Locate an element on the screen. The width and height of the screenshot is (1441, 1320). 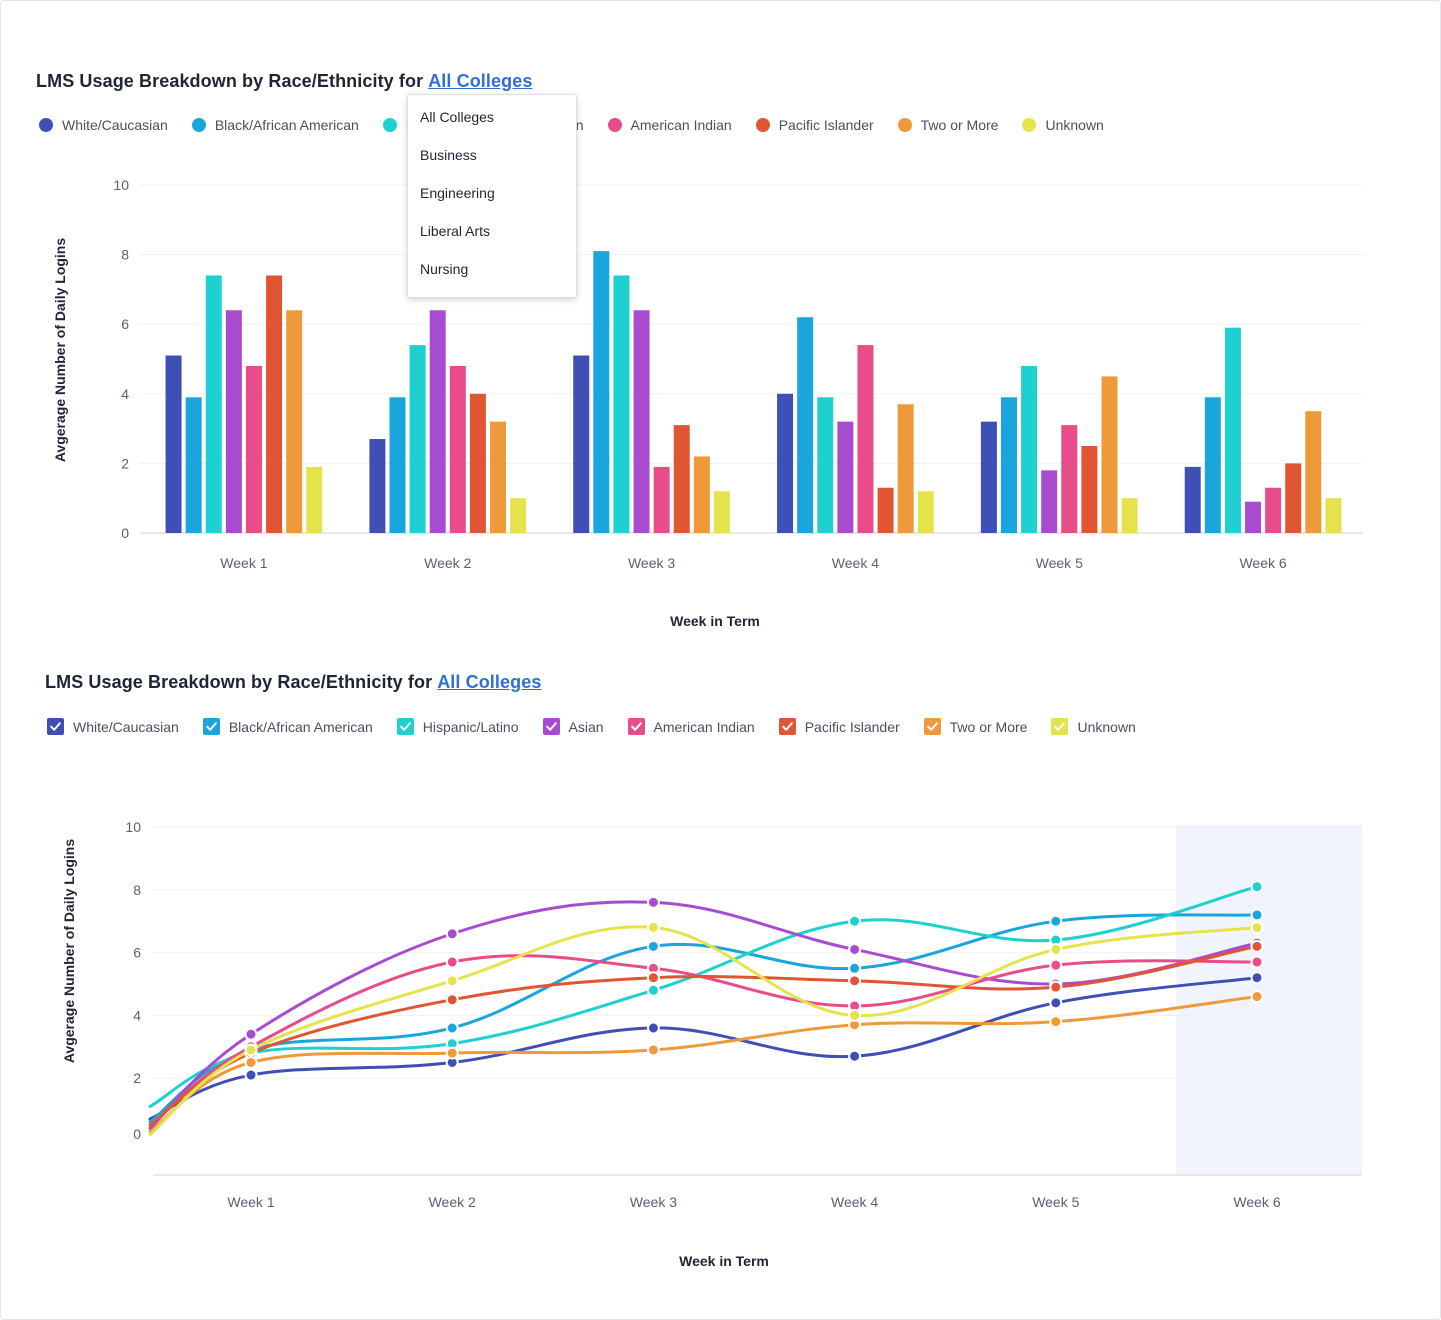
legend-item-american-indian: American Indian is located at coordinates (669, 125).